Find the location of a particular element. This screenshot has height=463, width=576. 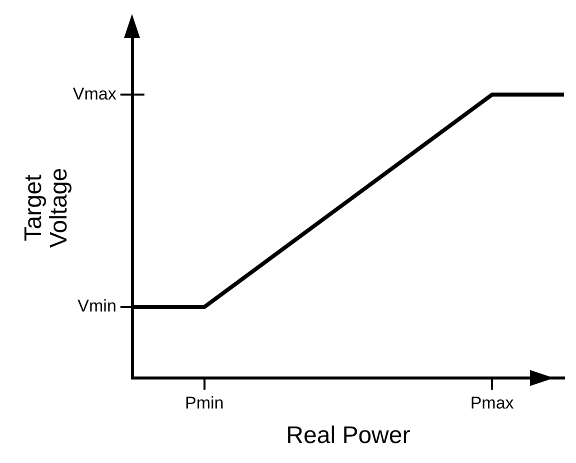

x-tick-label: Pmin is located at coordinates (204, 403).